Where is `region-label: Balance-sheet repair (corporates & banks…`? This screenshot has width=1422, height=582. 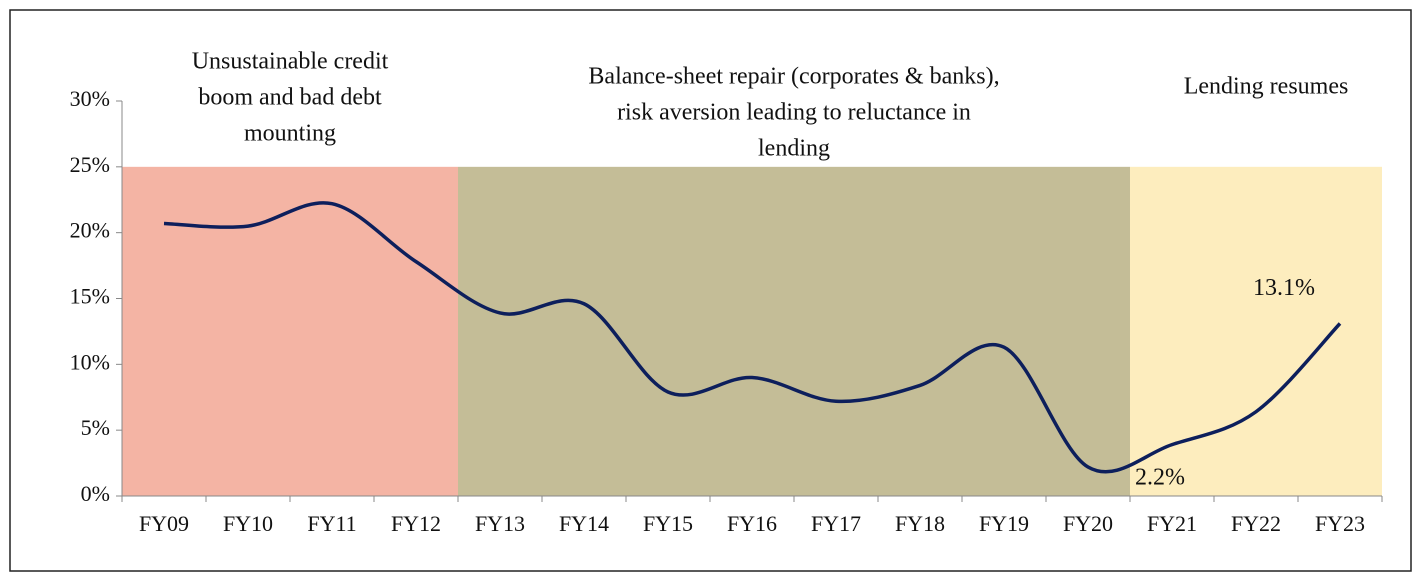 region-label: Balance-sheet repair (corporates & banks… is located at coordinates (793, 77).